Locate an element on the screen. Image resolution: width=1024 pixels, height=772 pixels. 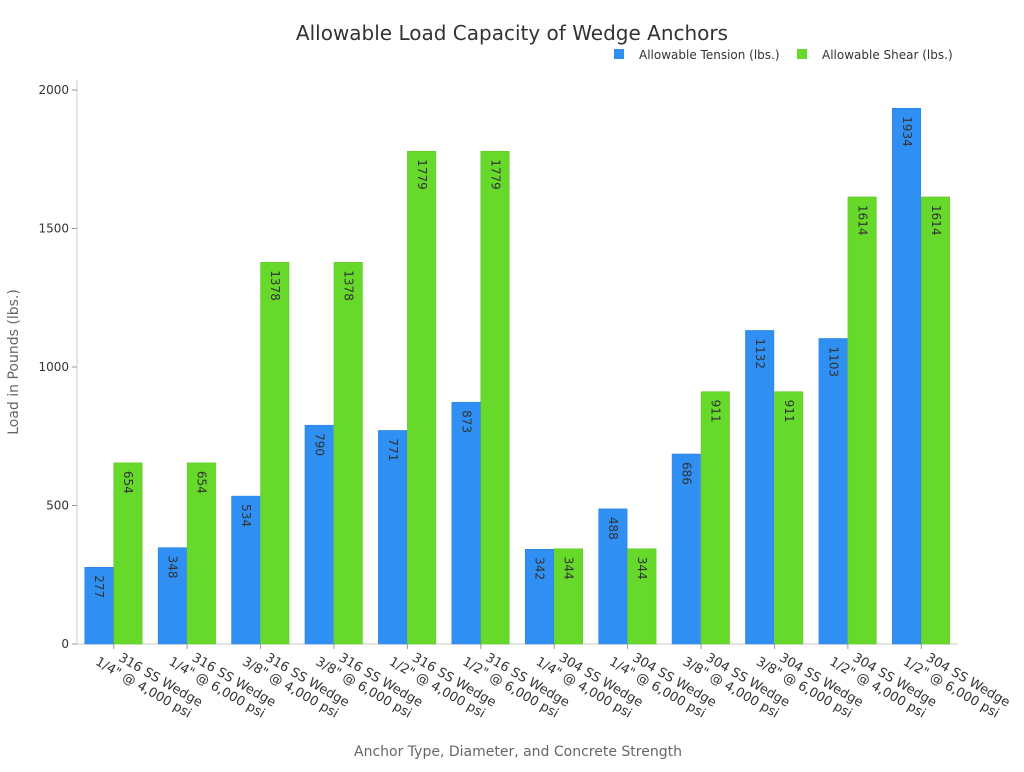
data-label: 488 is located at coordinates (613, 528).